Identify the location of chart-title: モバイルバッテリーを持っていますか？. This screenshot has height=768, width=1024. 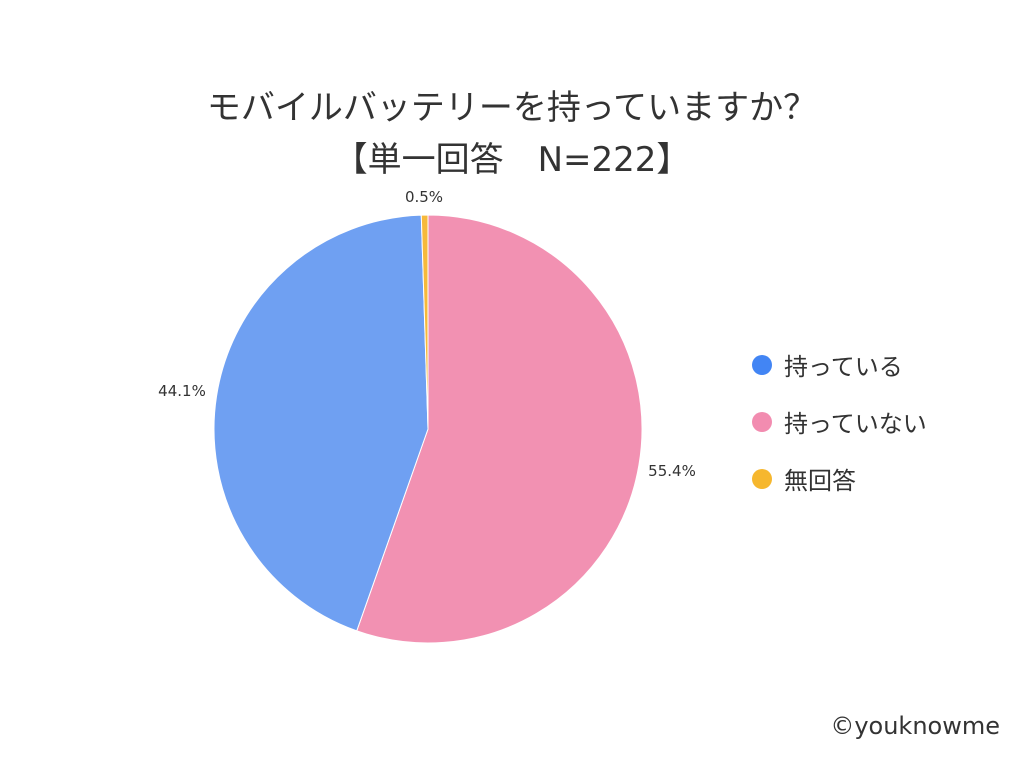
(512, 108).